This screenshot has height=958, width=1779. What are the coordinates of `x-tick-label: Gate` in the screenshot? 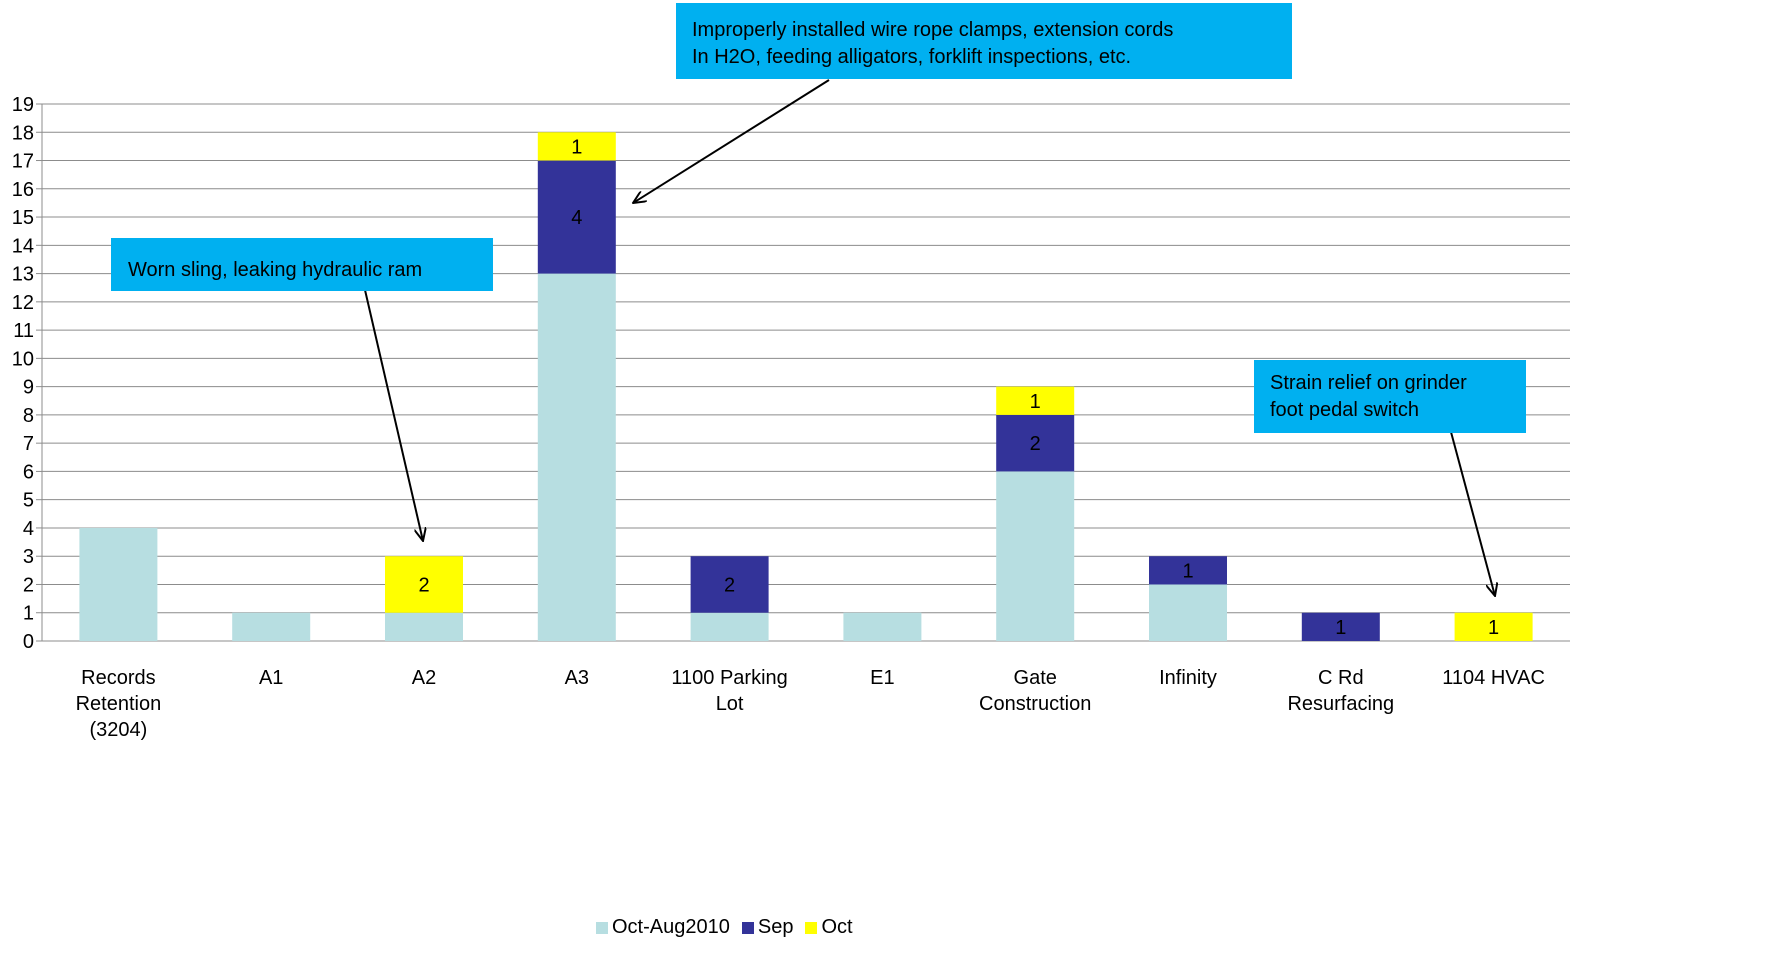 It's located at (1035, 678).